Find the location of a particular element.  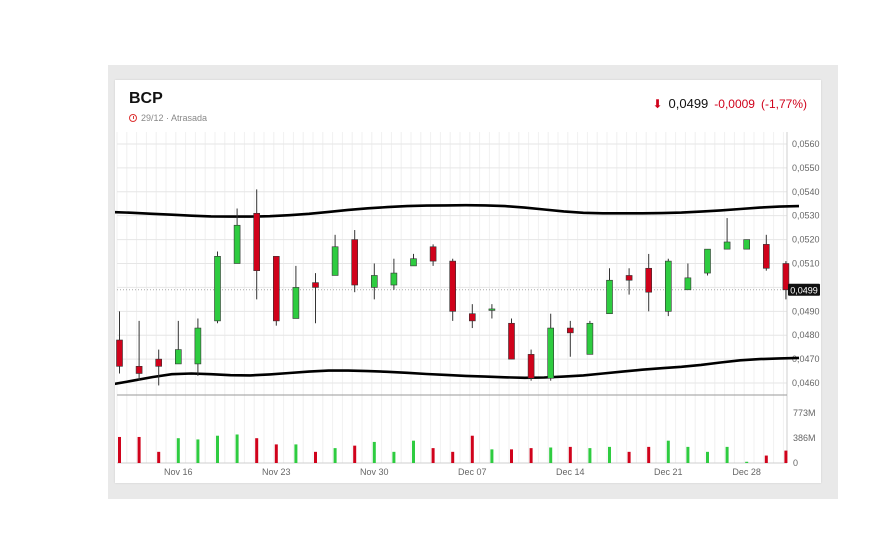

quote-summary: ⬇ 0,0499 -0,0009 (-1,77%) is located at coordinates (729, 103).